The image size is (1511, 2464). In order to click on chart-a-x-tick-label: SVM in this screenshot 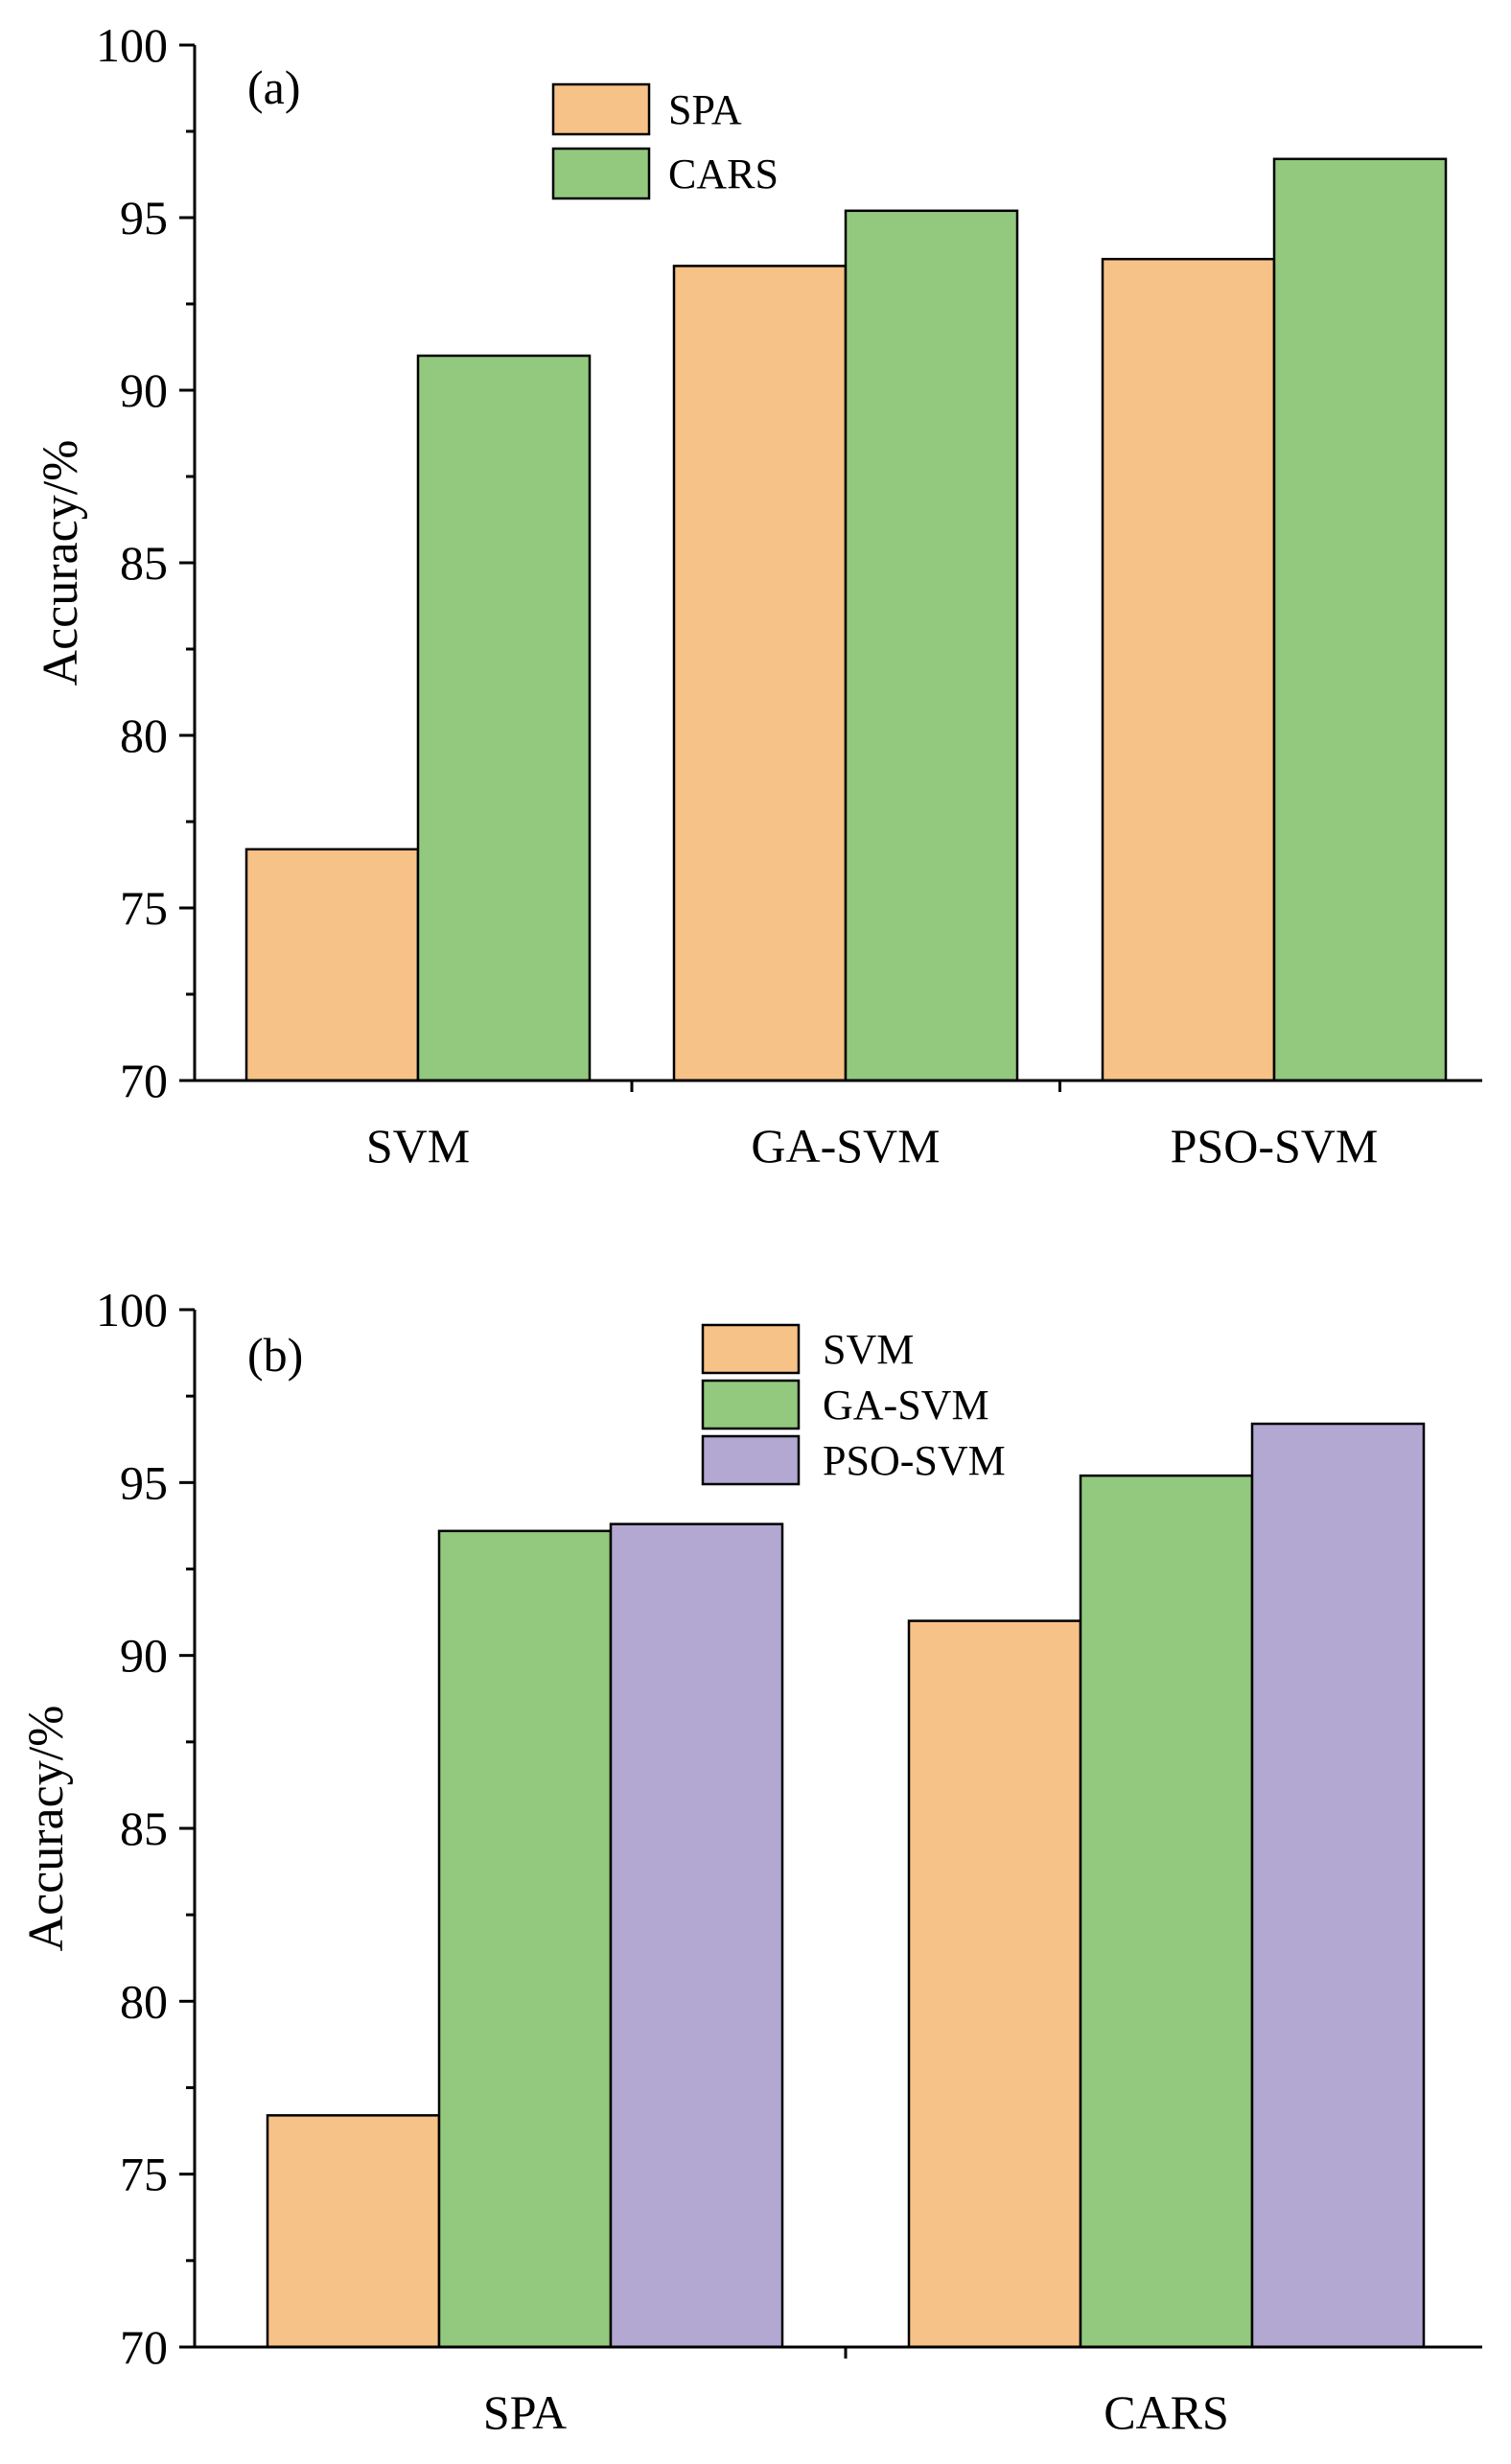, I will do `click(418, 1146)`.